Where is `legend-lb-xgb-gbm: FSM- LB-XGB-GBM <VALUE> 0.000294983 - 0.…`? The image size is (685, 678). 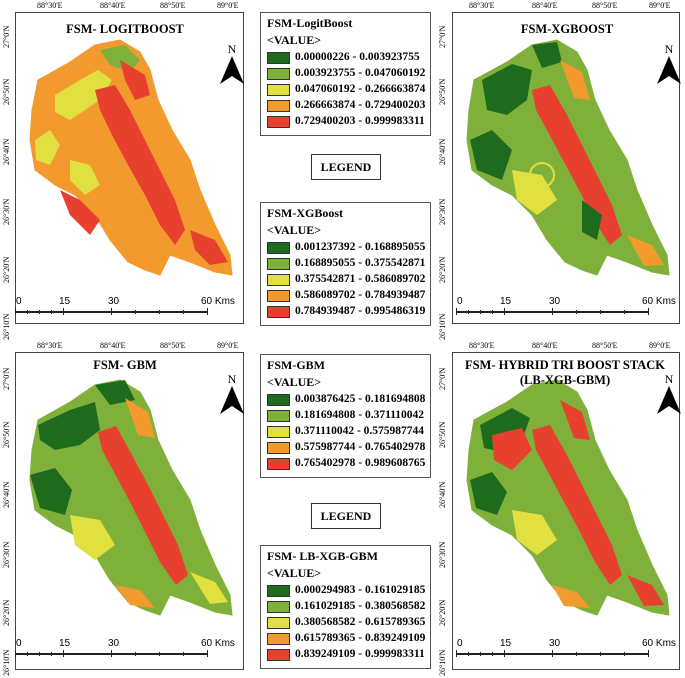
legend-lb-xgb-gbm: FSM- LB-XGB-GBM <VALUE> 0.000294983 - 0.… is located at coordinates (345, 607).